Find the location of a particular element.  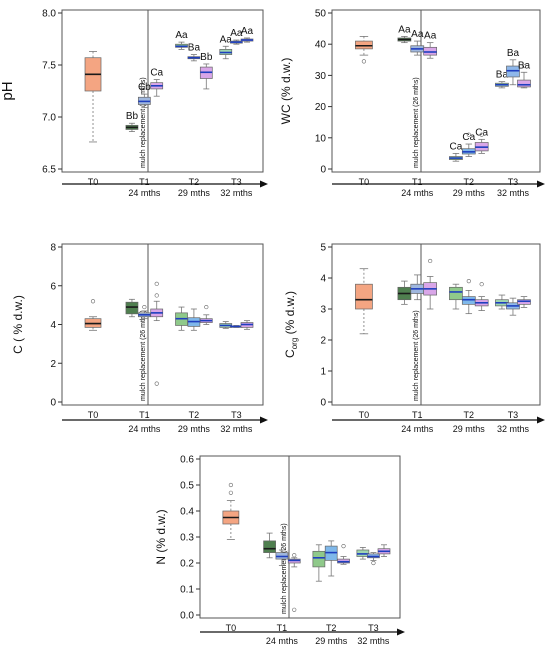

y-axis-label: pH is located at coordinates (8, 90).